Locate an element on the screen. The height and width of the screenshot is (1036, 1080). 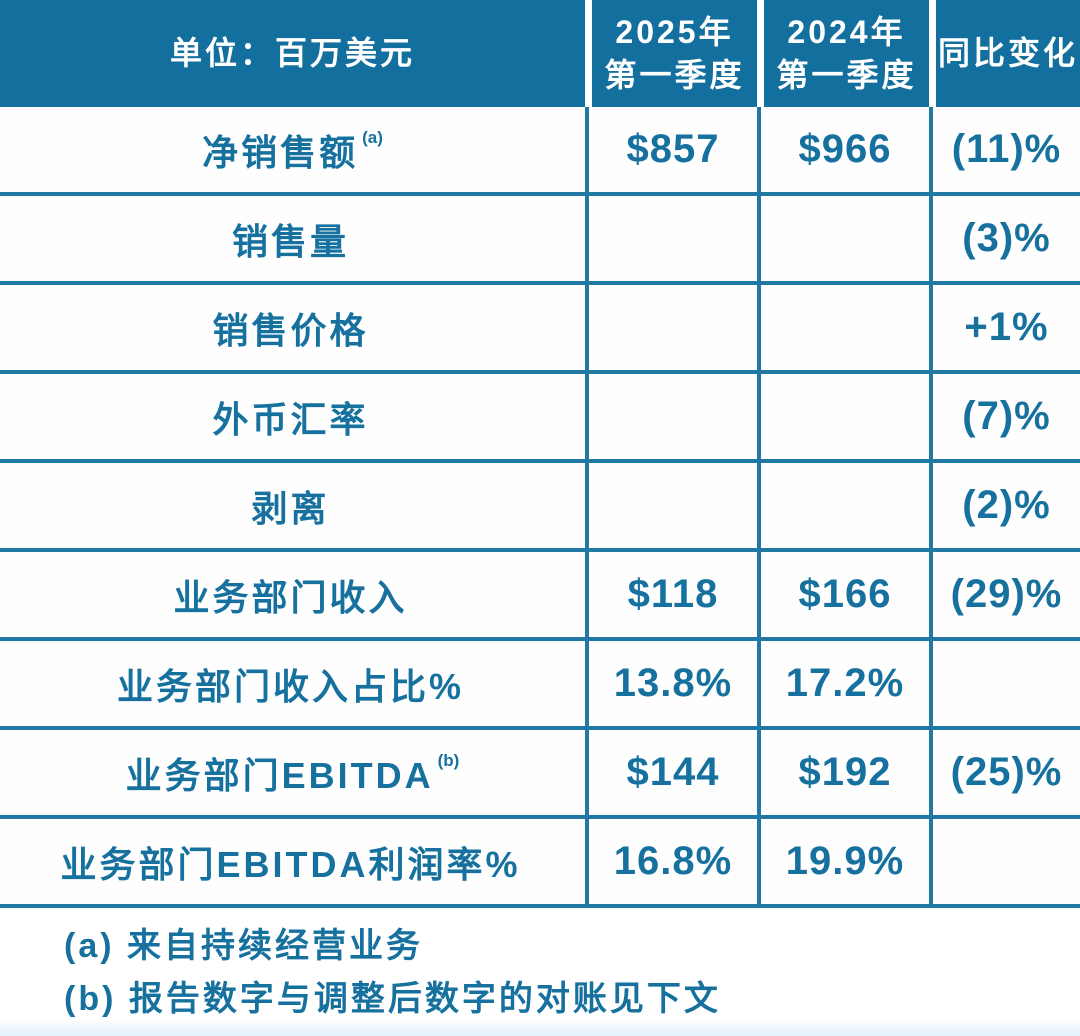
value-2024-cell: 19.9% is located at coordinates (843, 861).